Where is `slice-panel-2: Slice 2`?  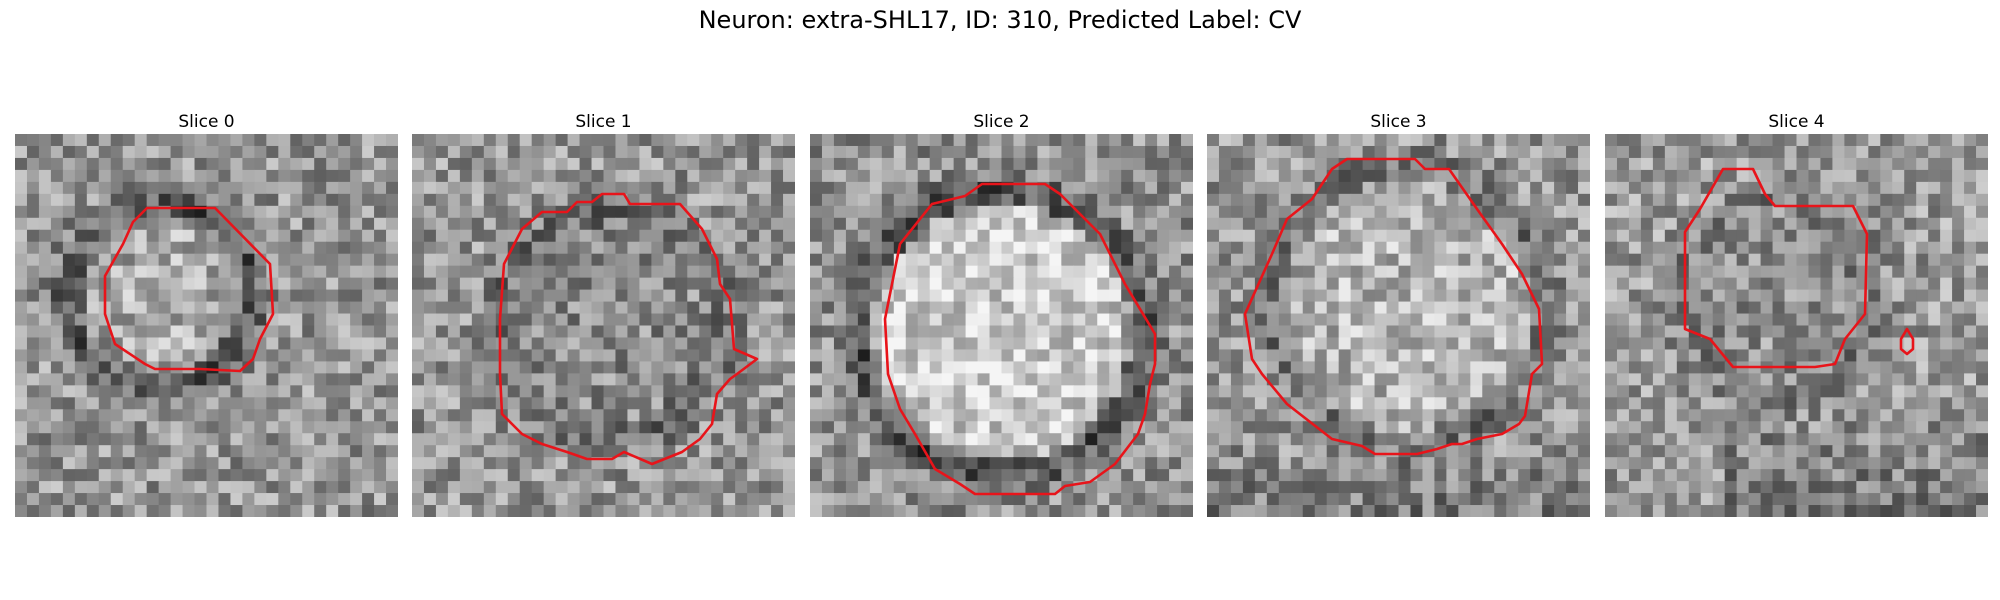 slice-panel-2: Slice 2 is located at coordinates (1001, 313).